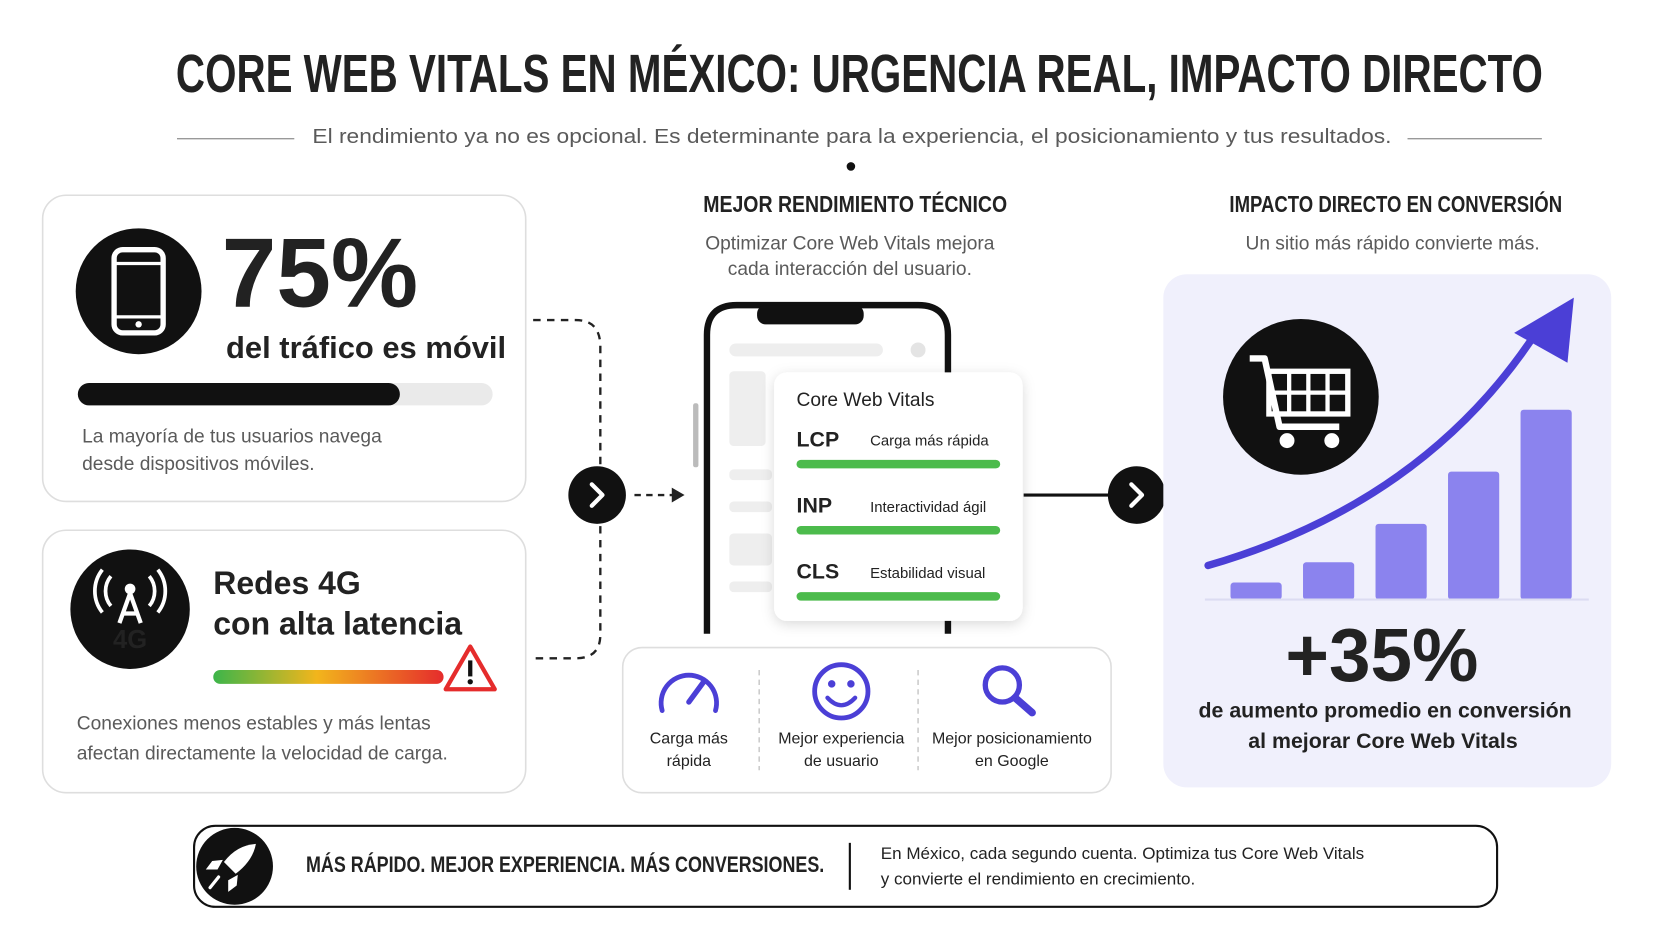 The width and height of the screenshot is (1672, 941). What do you see at coordinates (320, 272) in the screenshot?
I see `mobile-stat: 75%` at bounding box center [320, 272].